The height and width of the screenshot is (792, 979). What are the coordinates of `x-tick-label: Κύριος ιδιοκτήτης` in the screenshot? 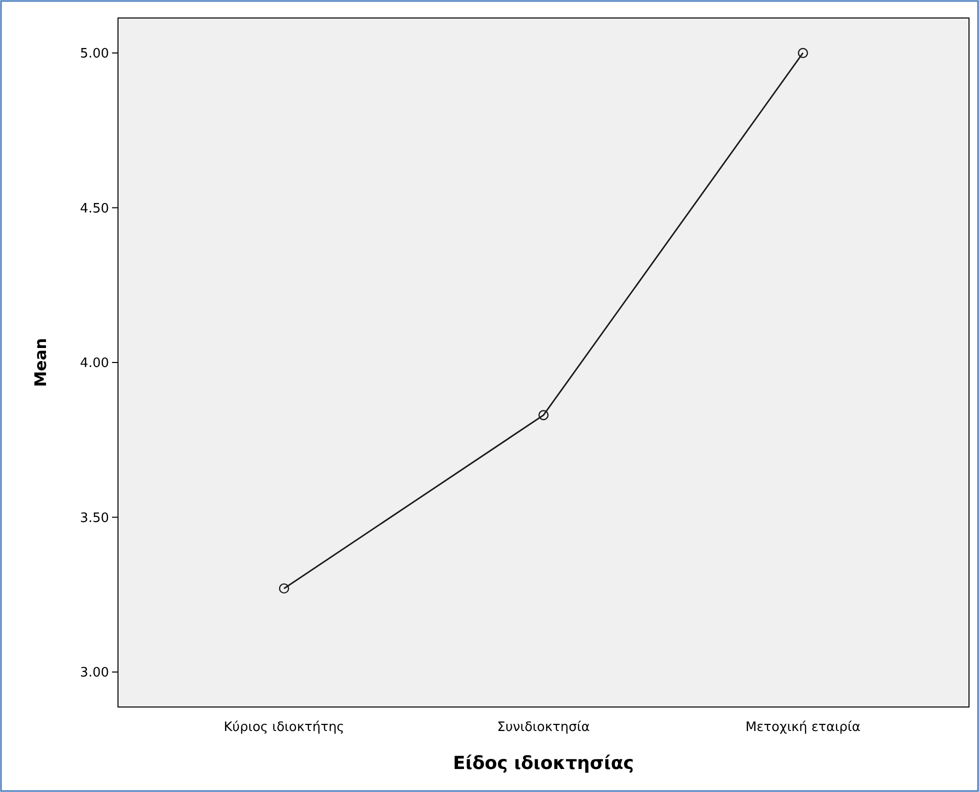 It's located at (284, 727).